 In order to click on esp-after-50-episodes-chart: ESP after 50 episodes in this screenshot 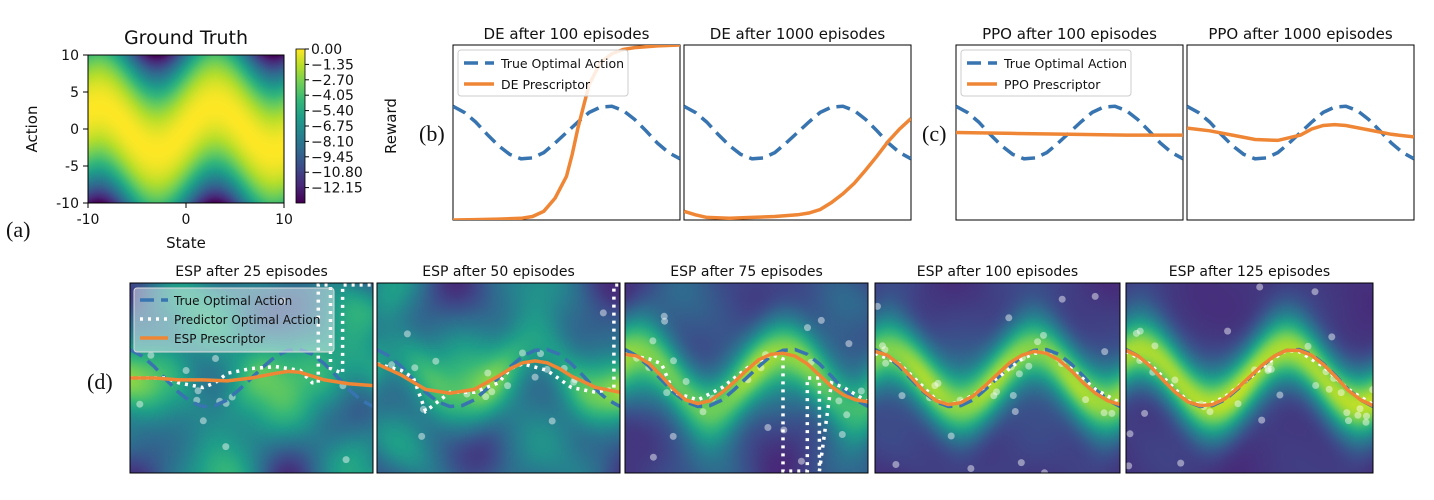, I will do `click(498, 369)`.